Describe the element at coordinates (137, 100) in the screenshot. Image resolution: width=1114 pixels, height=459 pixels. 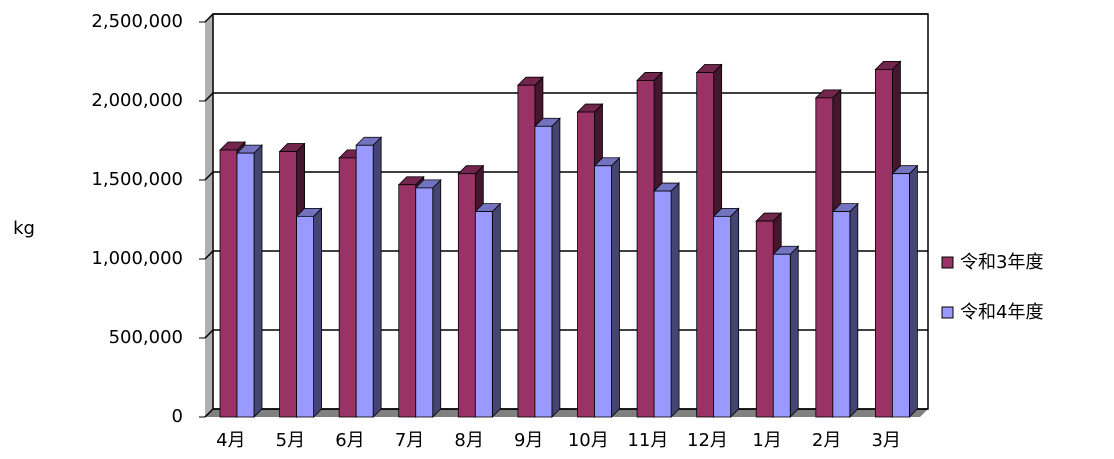
I see `y-tick-label: 2,000,000` at that location.